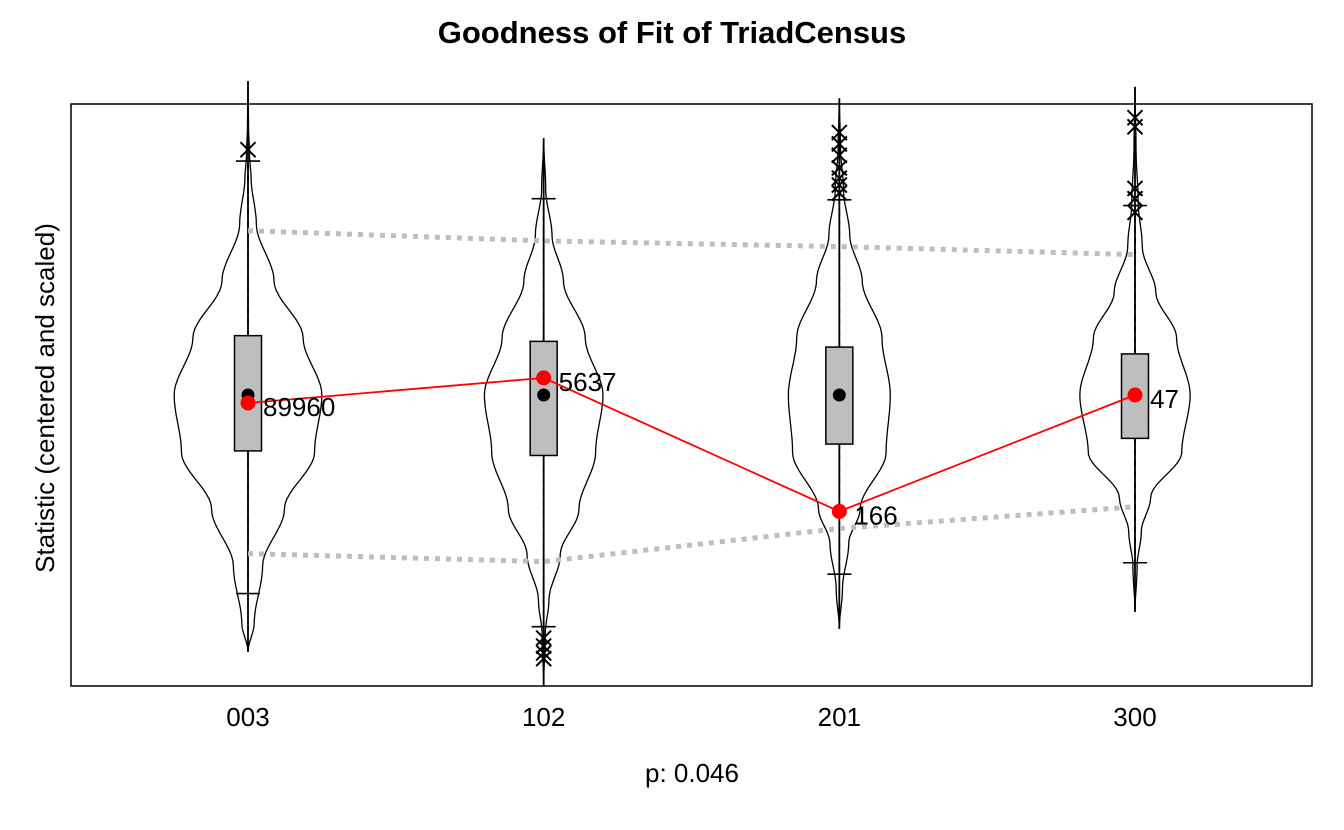  I want to click on x-axis-ticks: 003 102 201 300, so click(691, 717).